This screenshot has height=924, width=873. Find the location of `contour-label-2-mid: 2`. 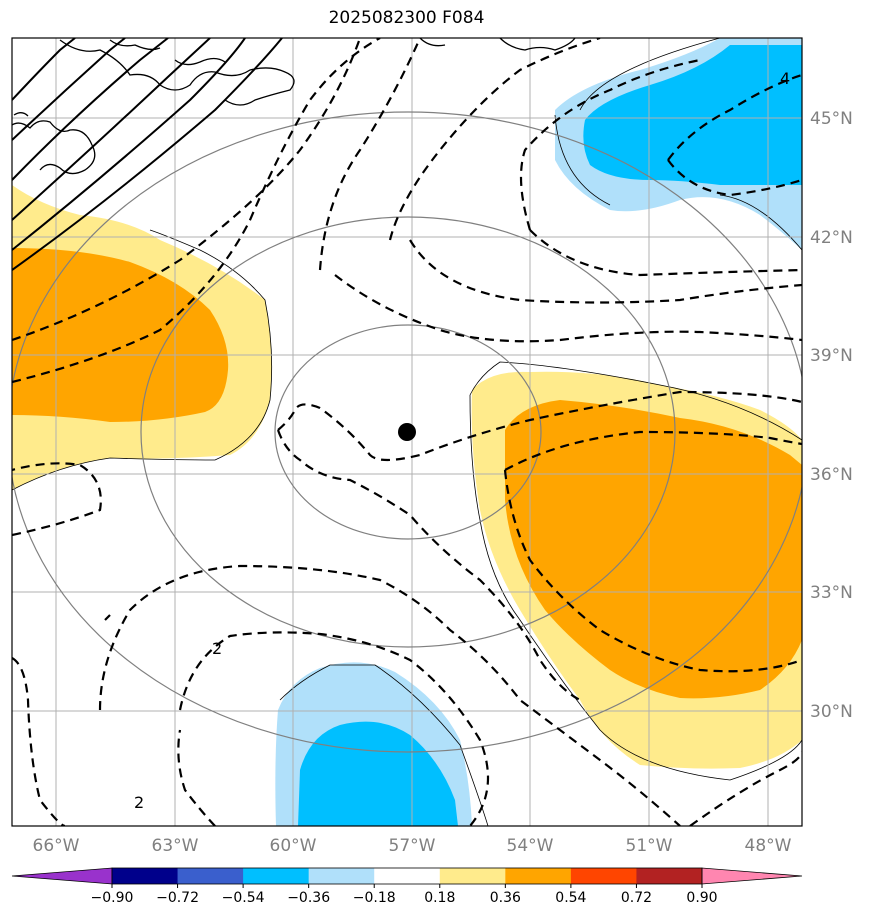

contour-label-2-mid: 2 is located at coordinates (217, 648).